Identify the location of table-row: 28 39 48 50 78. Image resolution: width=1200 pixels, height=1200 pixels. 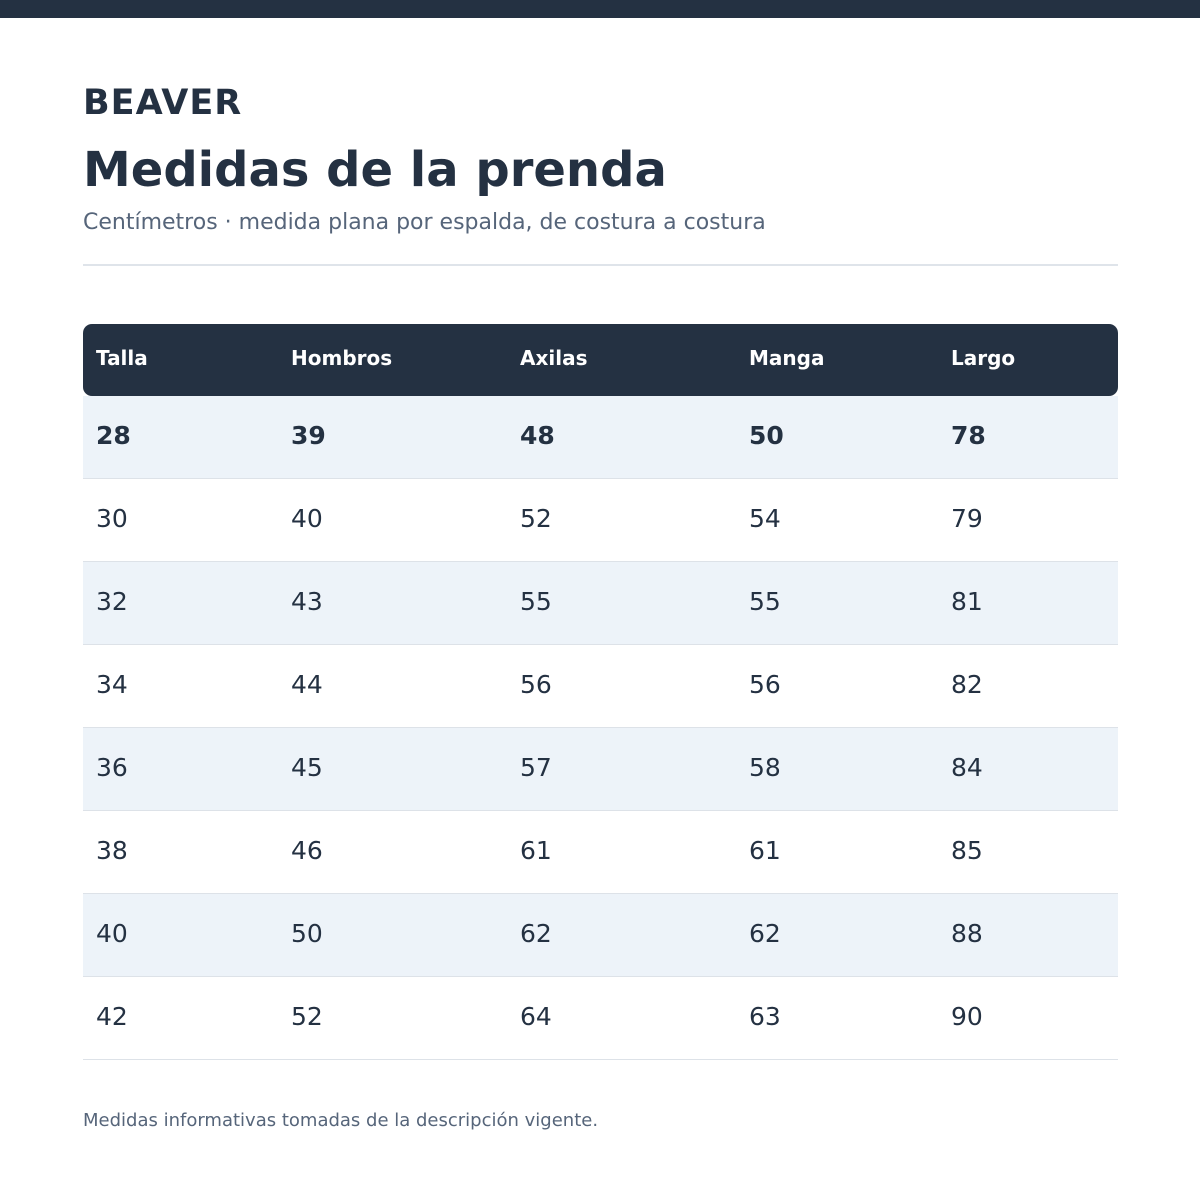
(600, 437).